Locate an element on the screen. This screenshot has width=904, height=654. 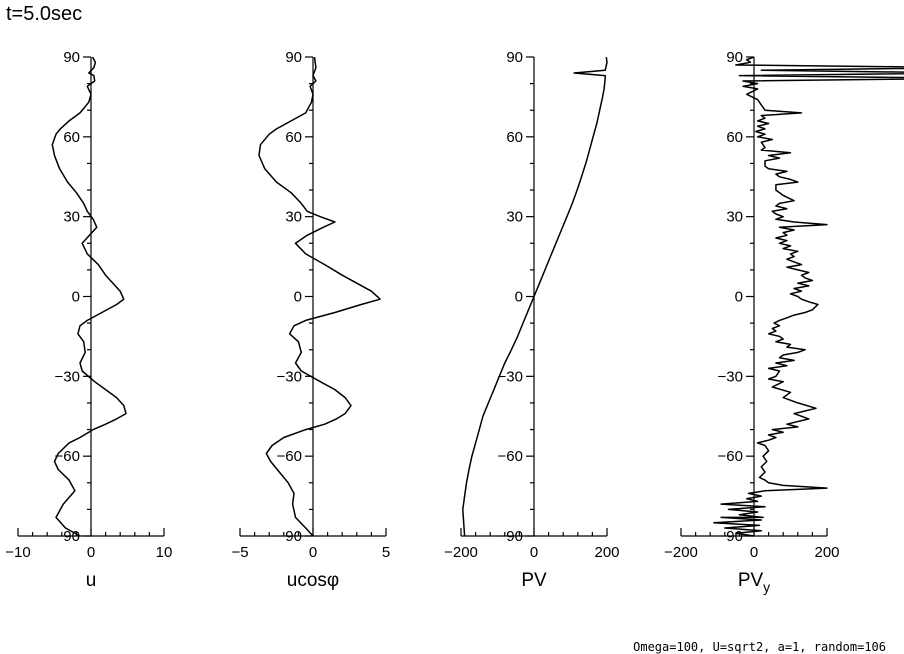
panel-2: 90 60 30 0 −30 −60 −90 −5 0 5 ucosφ is located at coordinates (310, 320).